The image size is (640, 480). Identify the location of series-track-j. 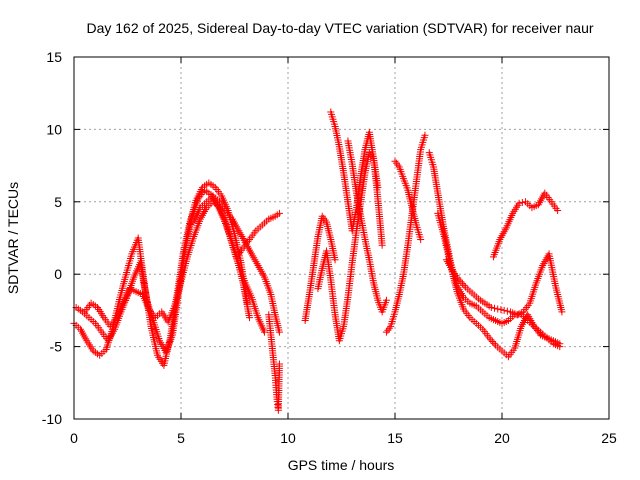
(367, 226).